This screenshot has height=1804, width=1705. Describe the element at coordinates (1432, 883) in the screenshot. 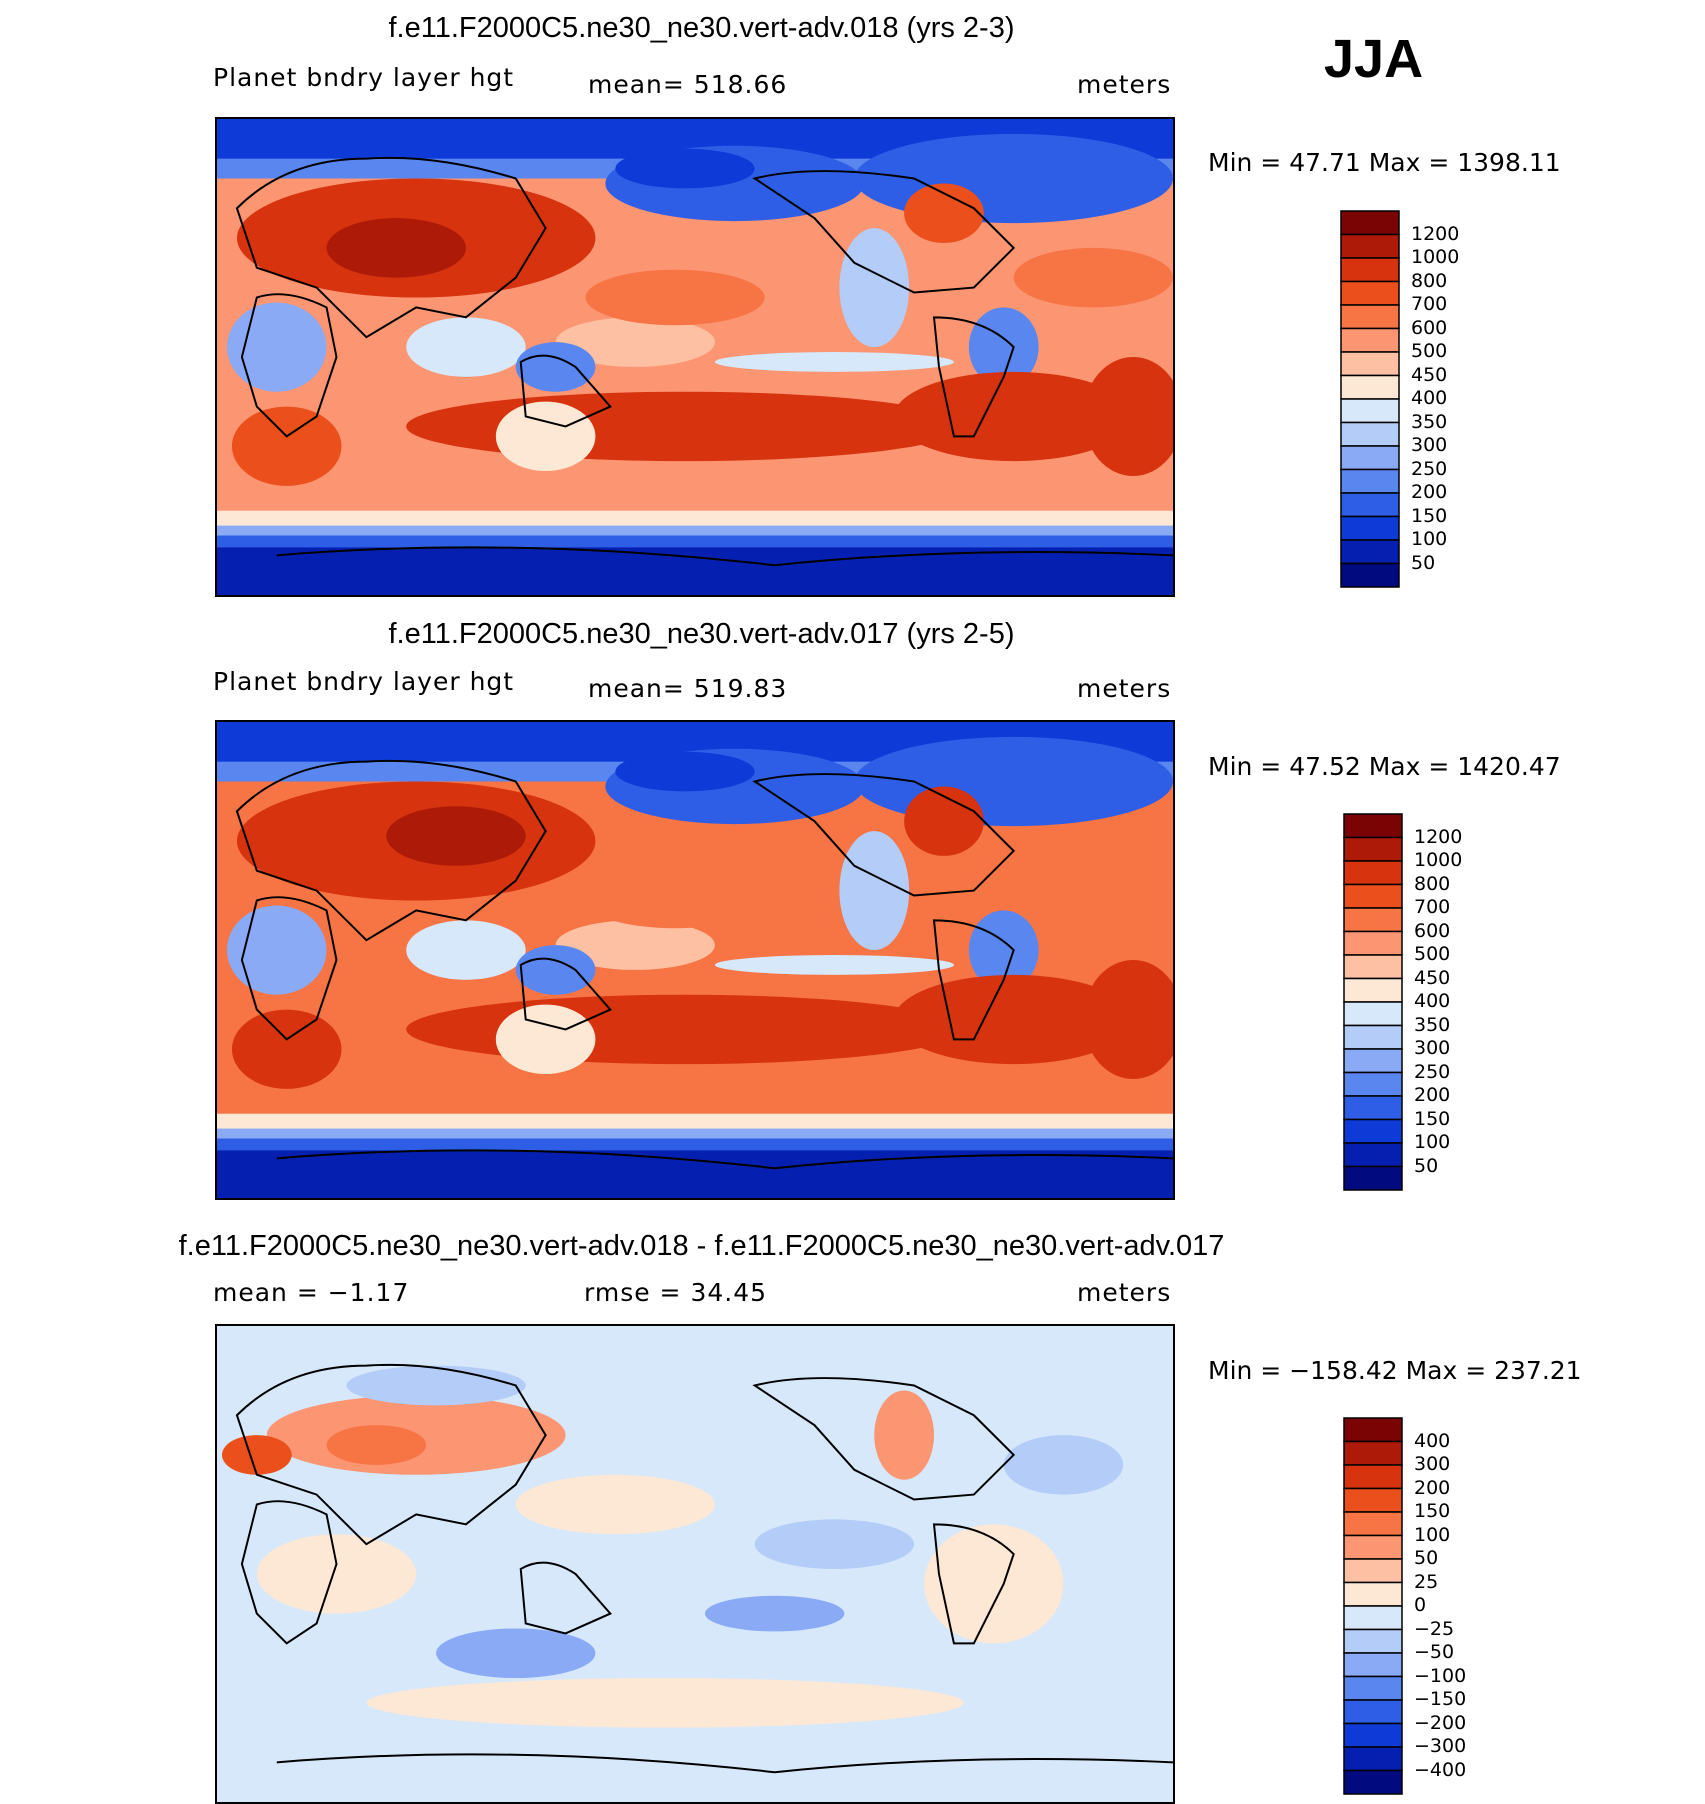

I see `colorbar-tick-label: 800` at that location.